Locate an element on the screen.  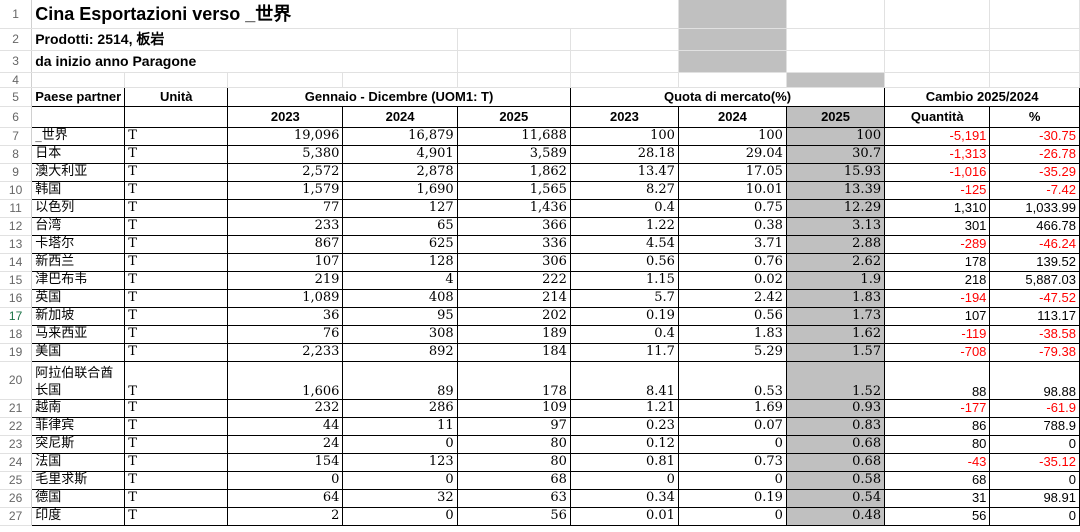
cell-partner: 新西兰 is located at coordinates (78, 262).